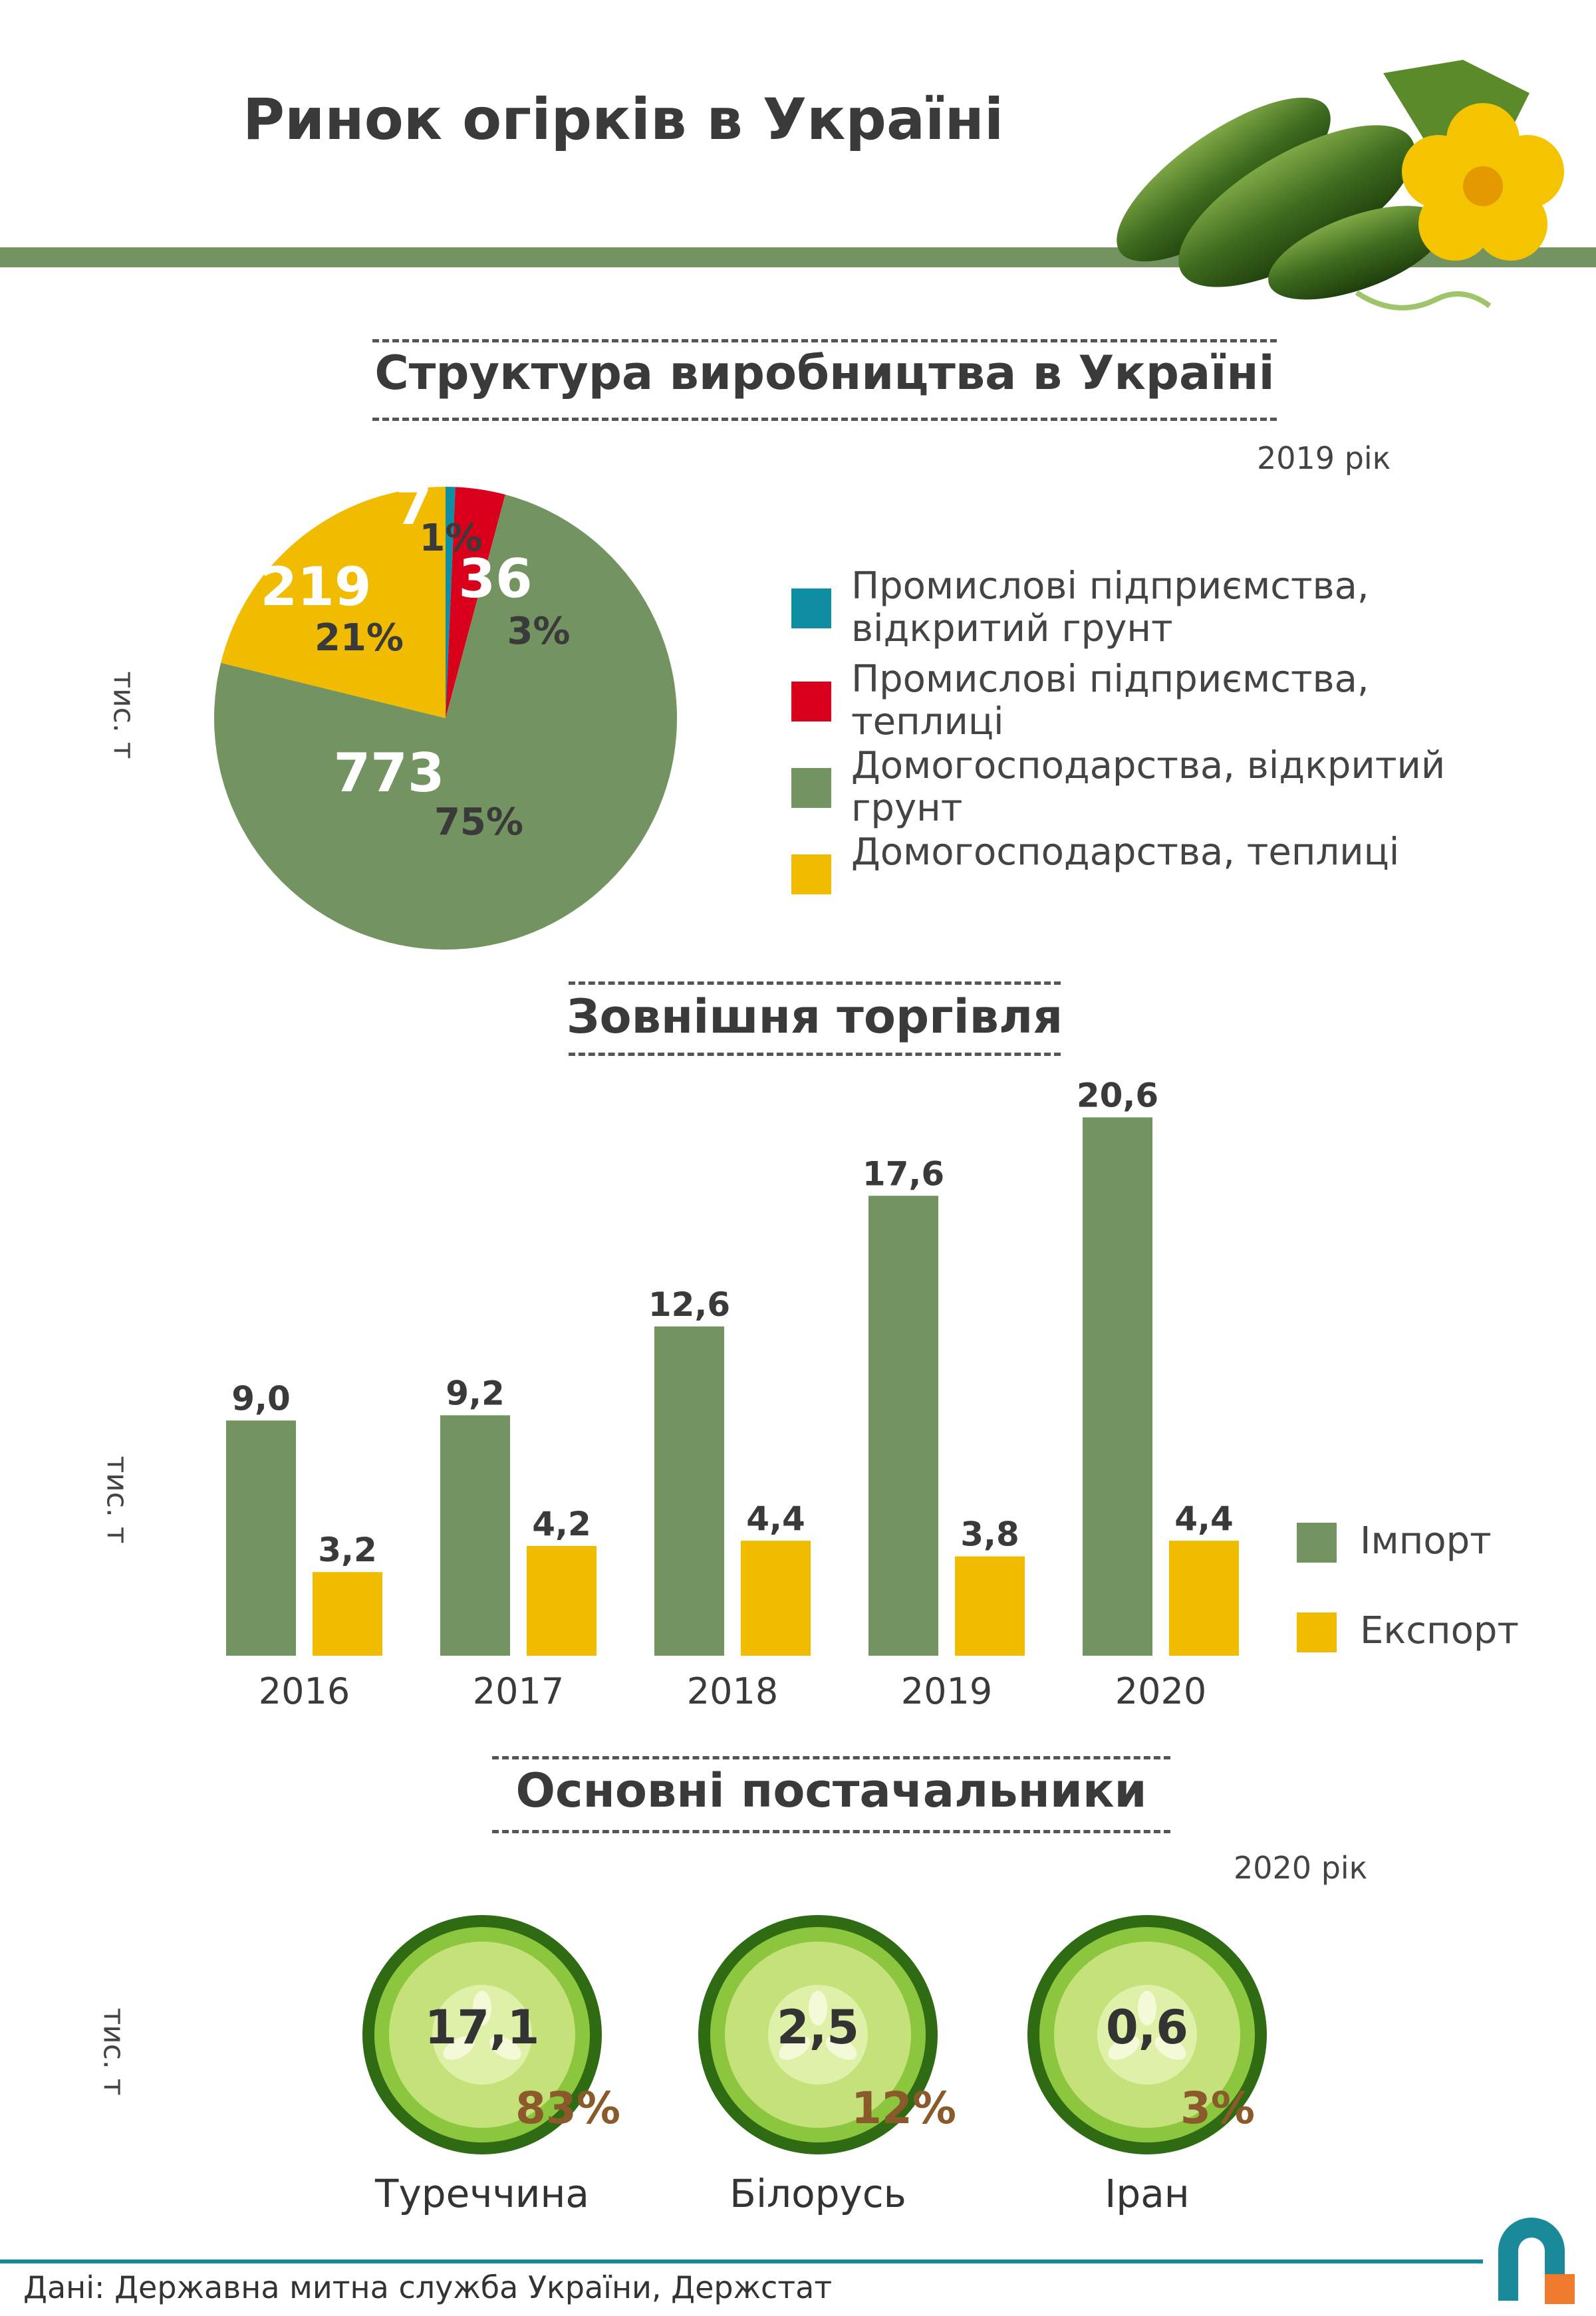 The image size is (1596, 2316). Describe the element at coordinates (1483, 182) in the screenshot. I see `flower-icon` at that location.